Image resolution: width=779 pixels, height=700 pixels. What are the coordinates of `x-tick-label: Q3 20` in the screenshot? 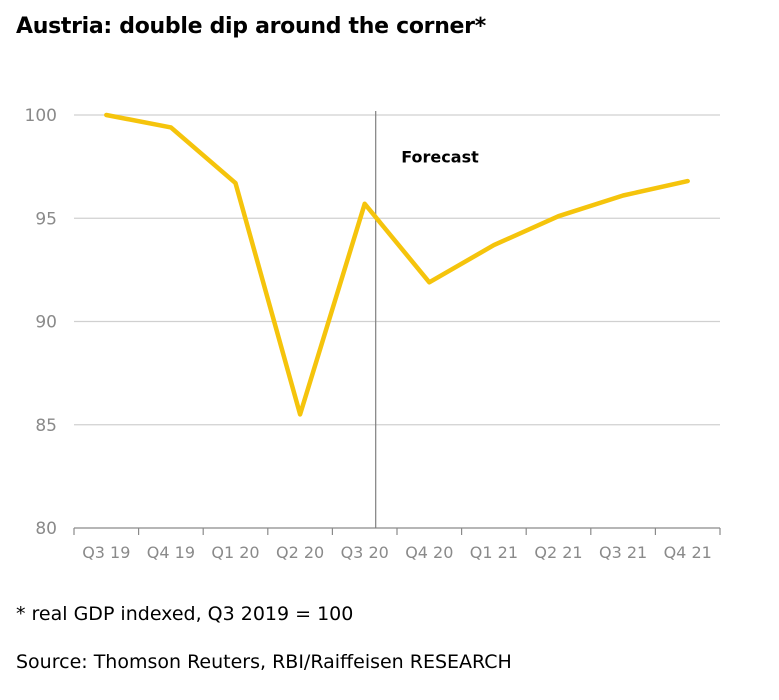 It's located at (365, 552).